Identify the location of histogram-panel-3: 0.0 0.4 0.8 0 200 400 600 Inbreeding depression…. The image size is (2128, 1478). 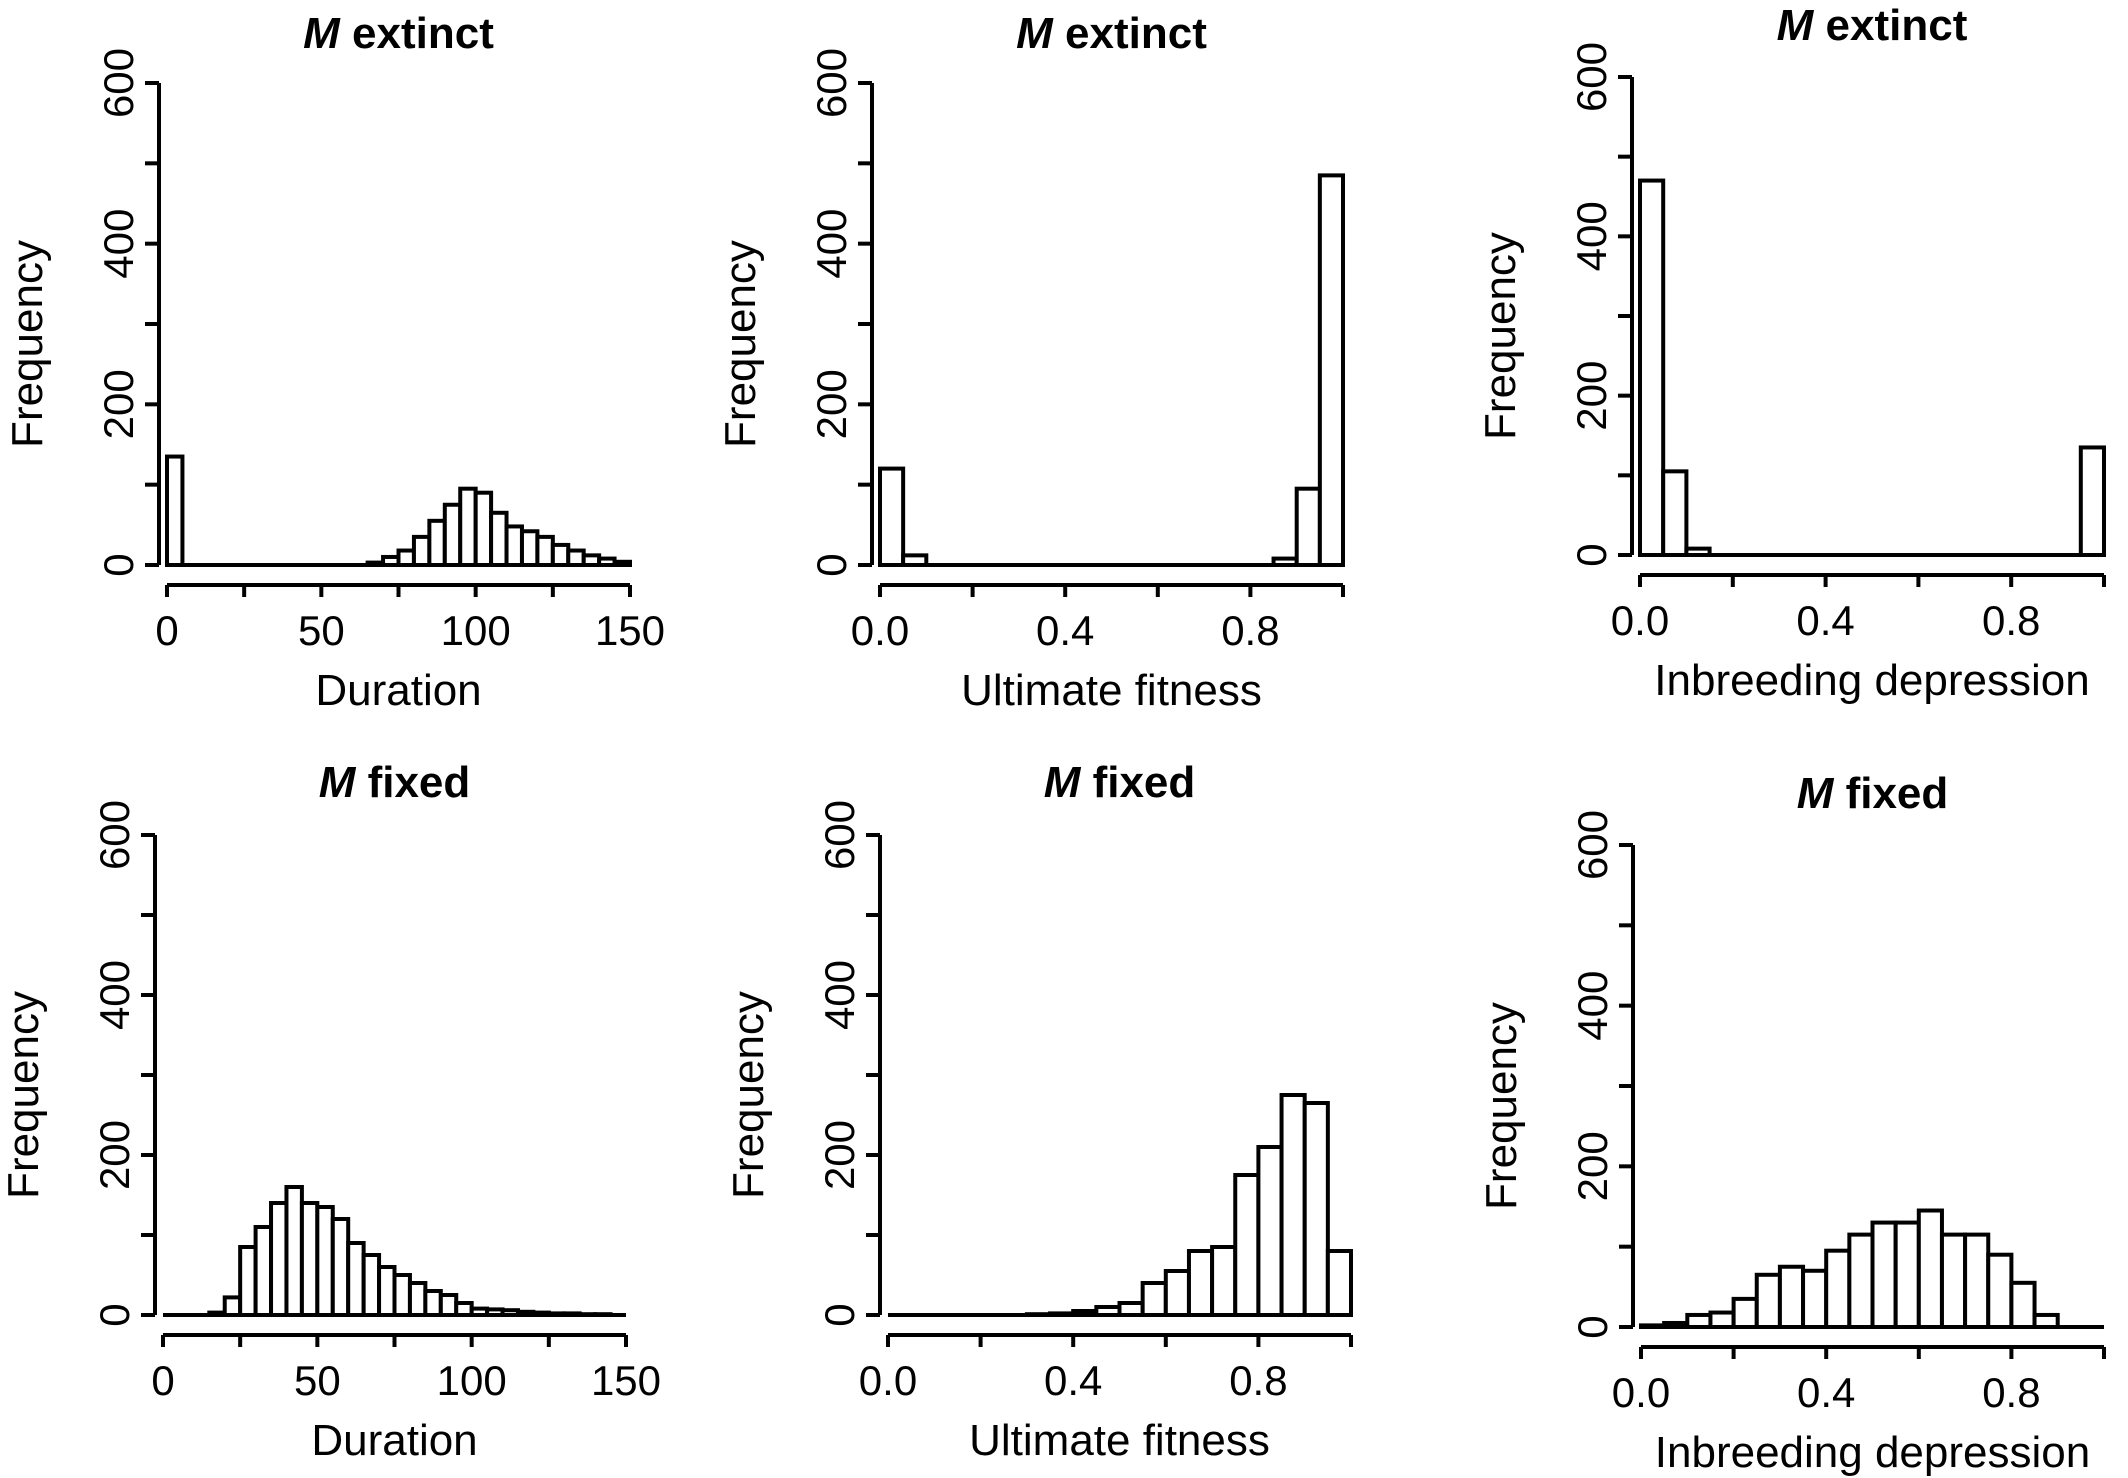
(1791, 353).